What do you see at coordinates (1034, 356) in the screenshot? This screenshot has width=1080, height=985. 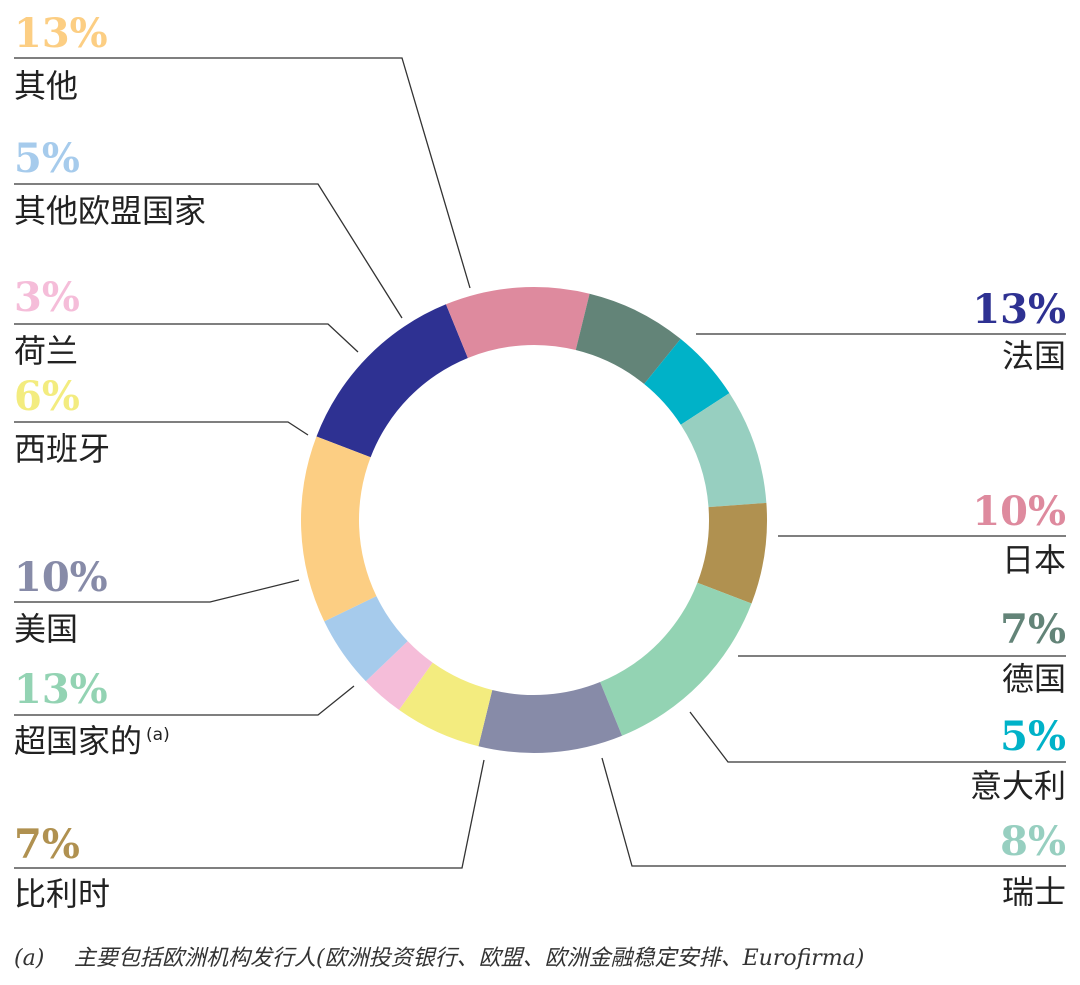 I see `category-label: 法国` at bounding box center [1034, 356].